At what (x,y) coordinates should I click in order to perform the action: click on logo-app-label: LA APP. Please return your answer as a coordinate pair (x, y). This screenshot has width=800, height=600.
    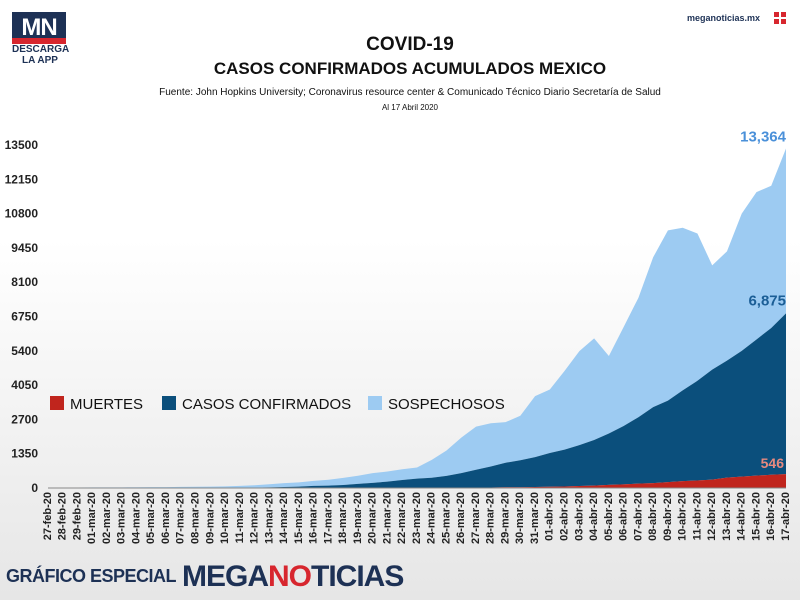
    Looking at the image, I should click on (40, 60).